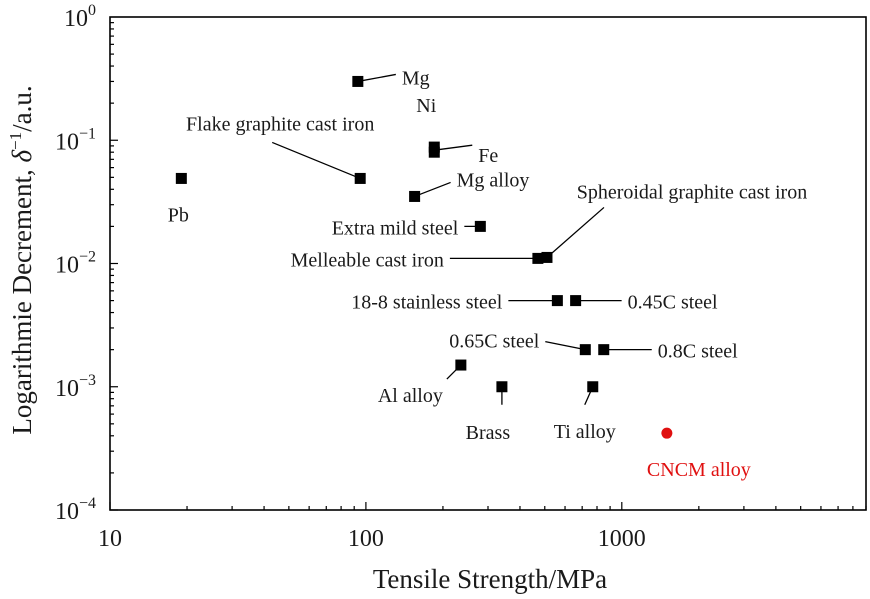 The width and height of the screenshot is (870, 599). I want to click on leader-mg-alloy, so click(432, 189).